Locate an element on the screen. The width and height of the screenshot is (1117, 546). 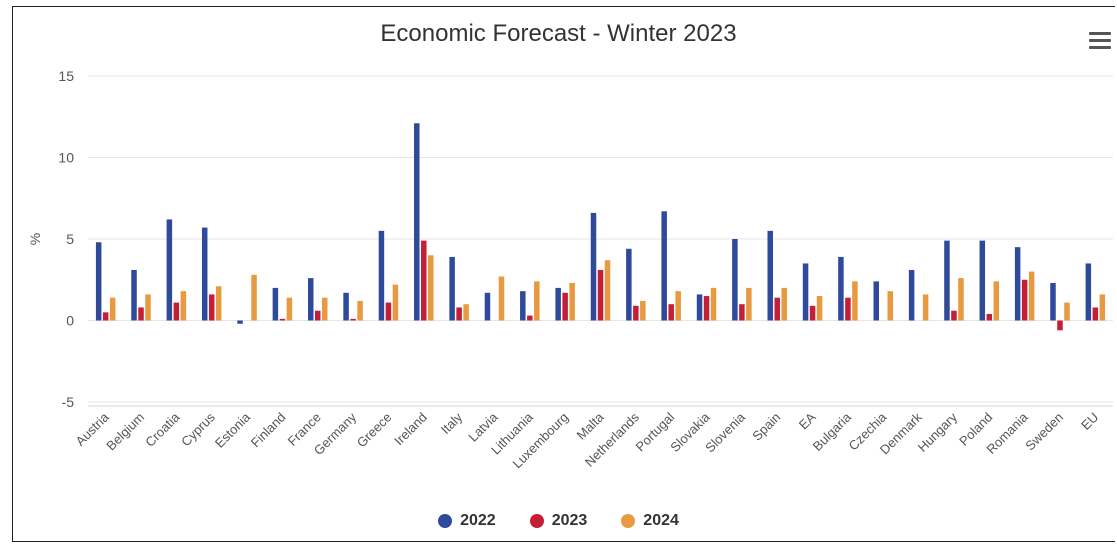
bar-2024-ireland is located at coordinates (431, 288).